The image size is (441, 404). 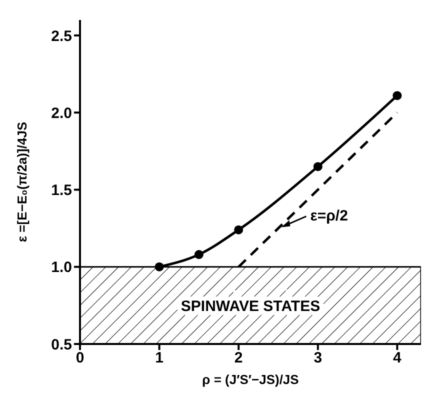 I want to click on y-tick-label: 2.0, so click(x=61, y=113).